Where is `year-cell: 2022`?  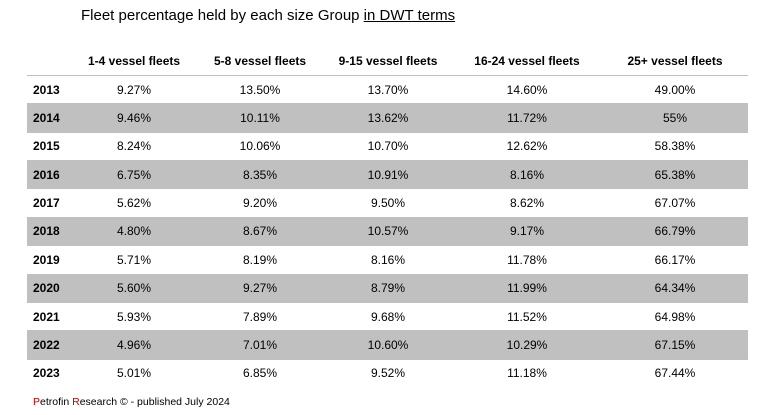 year-cell: 2022 is located at coordinates (46, 344).